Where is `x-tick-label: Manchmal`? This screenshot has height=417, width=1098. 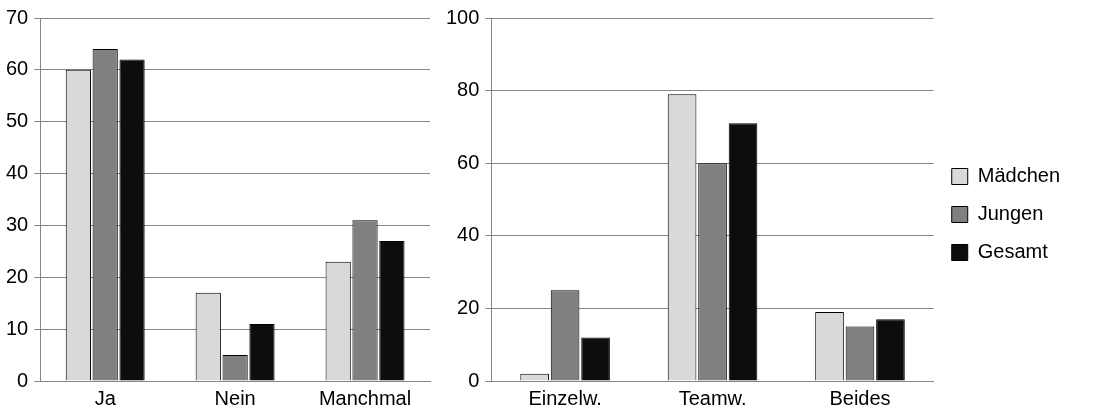 x-tick-label: Manchmal is located at coordinates (365, 397).